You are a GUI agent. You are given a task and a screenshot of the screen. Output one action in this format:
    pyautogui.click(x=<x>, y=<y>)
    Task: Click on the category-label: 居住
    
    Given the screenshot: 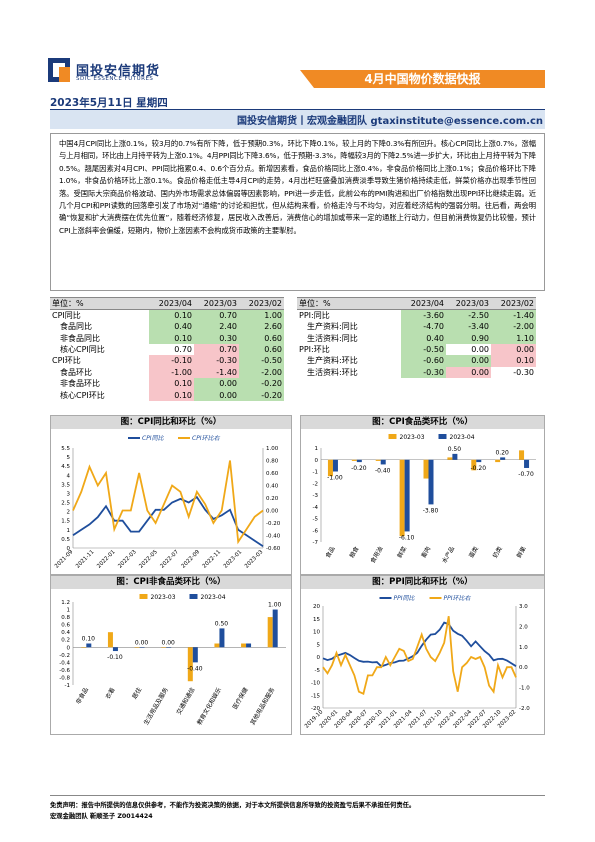 What is the action you would take?
    pyautogui.click(x=136, y=693)
    